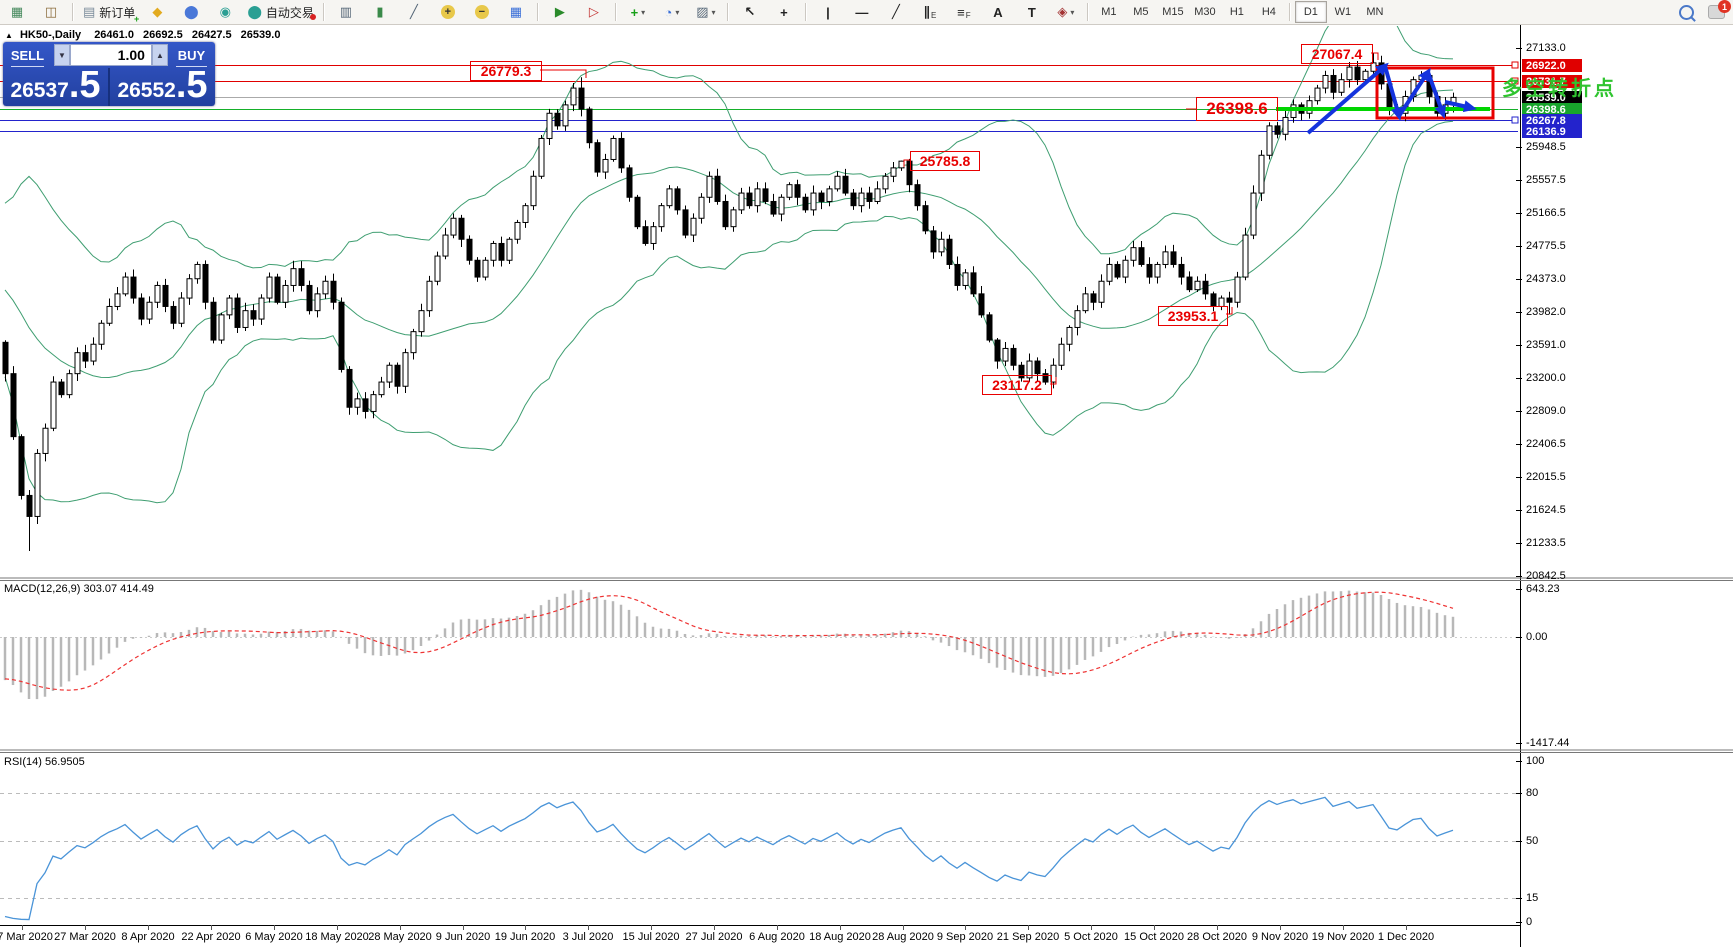 The width and height of the screenshot is (1733, 947). I want to click on tile-windows-icon: ▦, so click(516, 11).